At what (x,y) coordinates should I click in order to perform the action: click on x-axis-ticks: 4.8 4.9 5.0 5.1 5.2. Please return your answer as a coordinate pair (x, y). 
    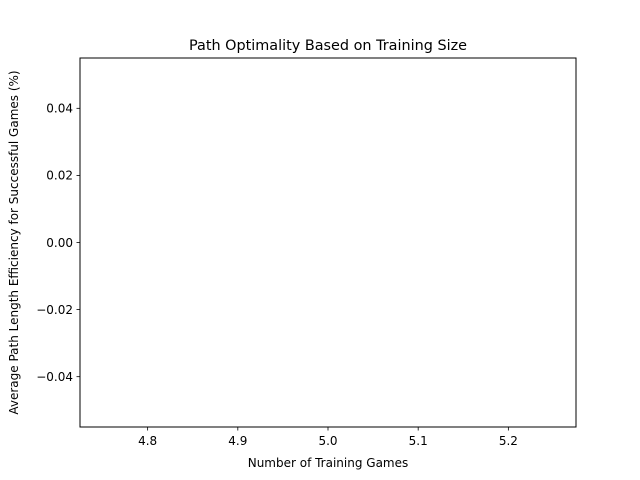
    Looking at the image, I should click on (328, 437).